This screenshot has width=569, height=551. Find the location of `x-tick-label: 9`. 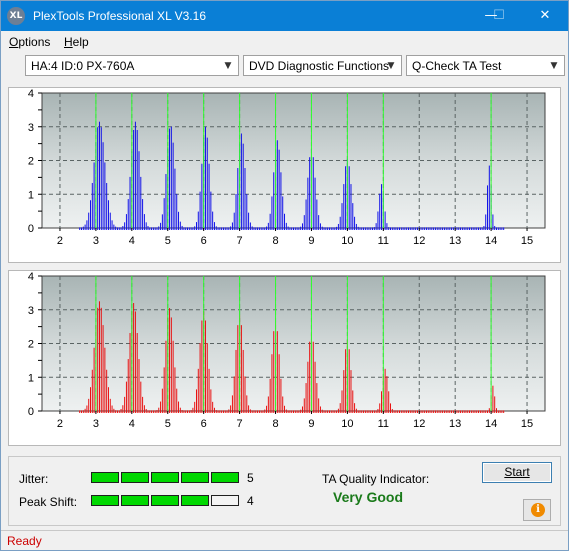

x-tick-label: 9 is located at coordinates (311, 241).